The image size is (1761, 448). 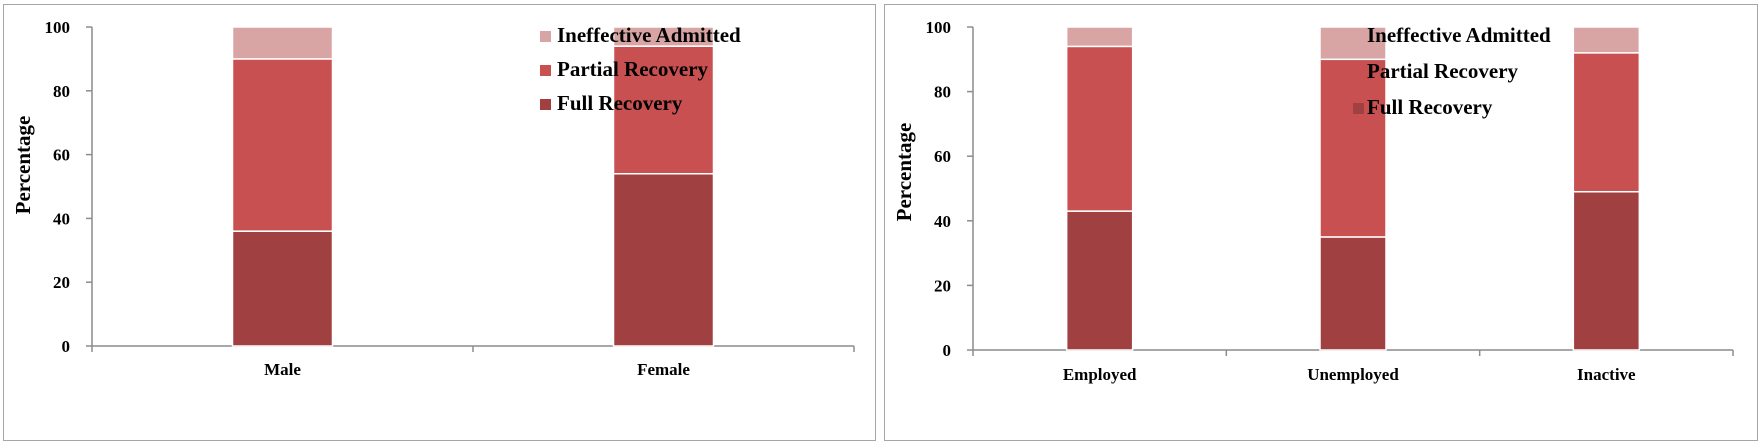 I want to click on bar-female-partial-recovery, so click(x=663, y=110).